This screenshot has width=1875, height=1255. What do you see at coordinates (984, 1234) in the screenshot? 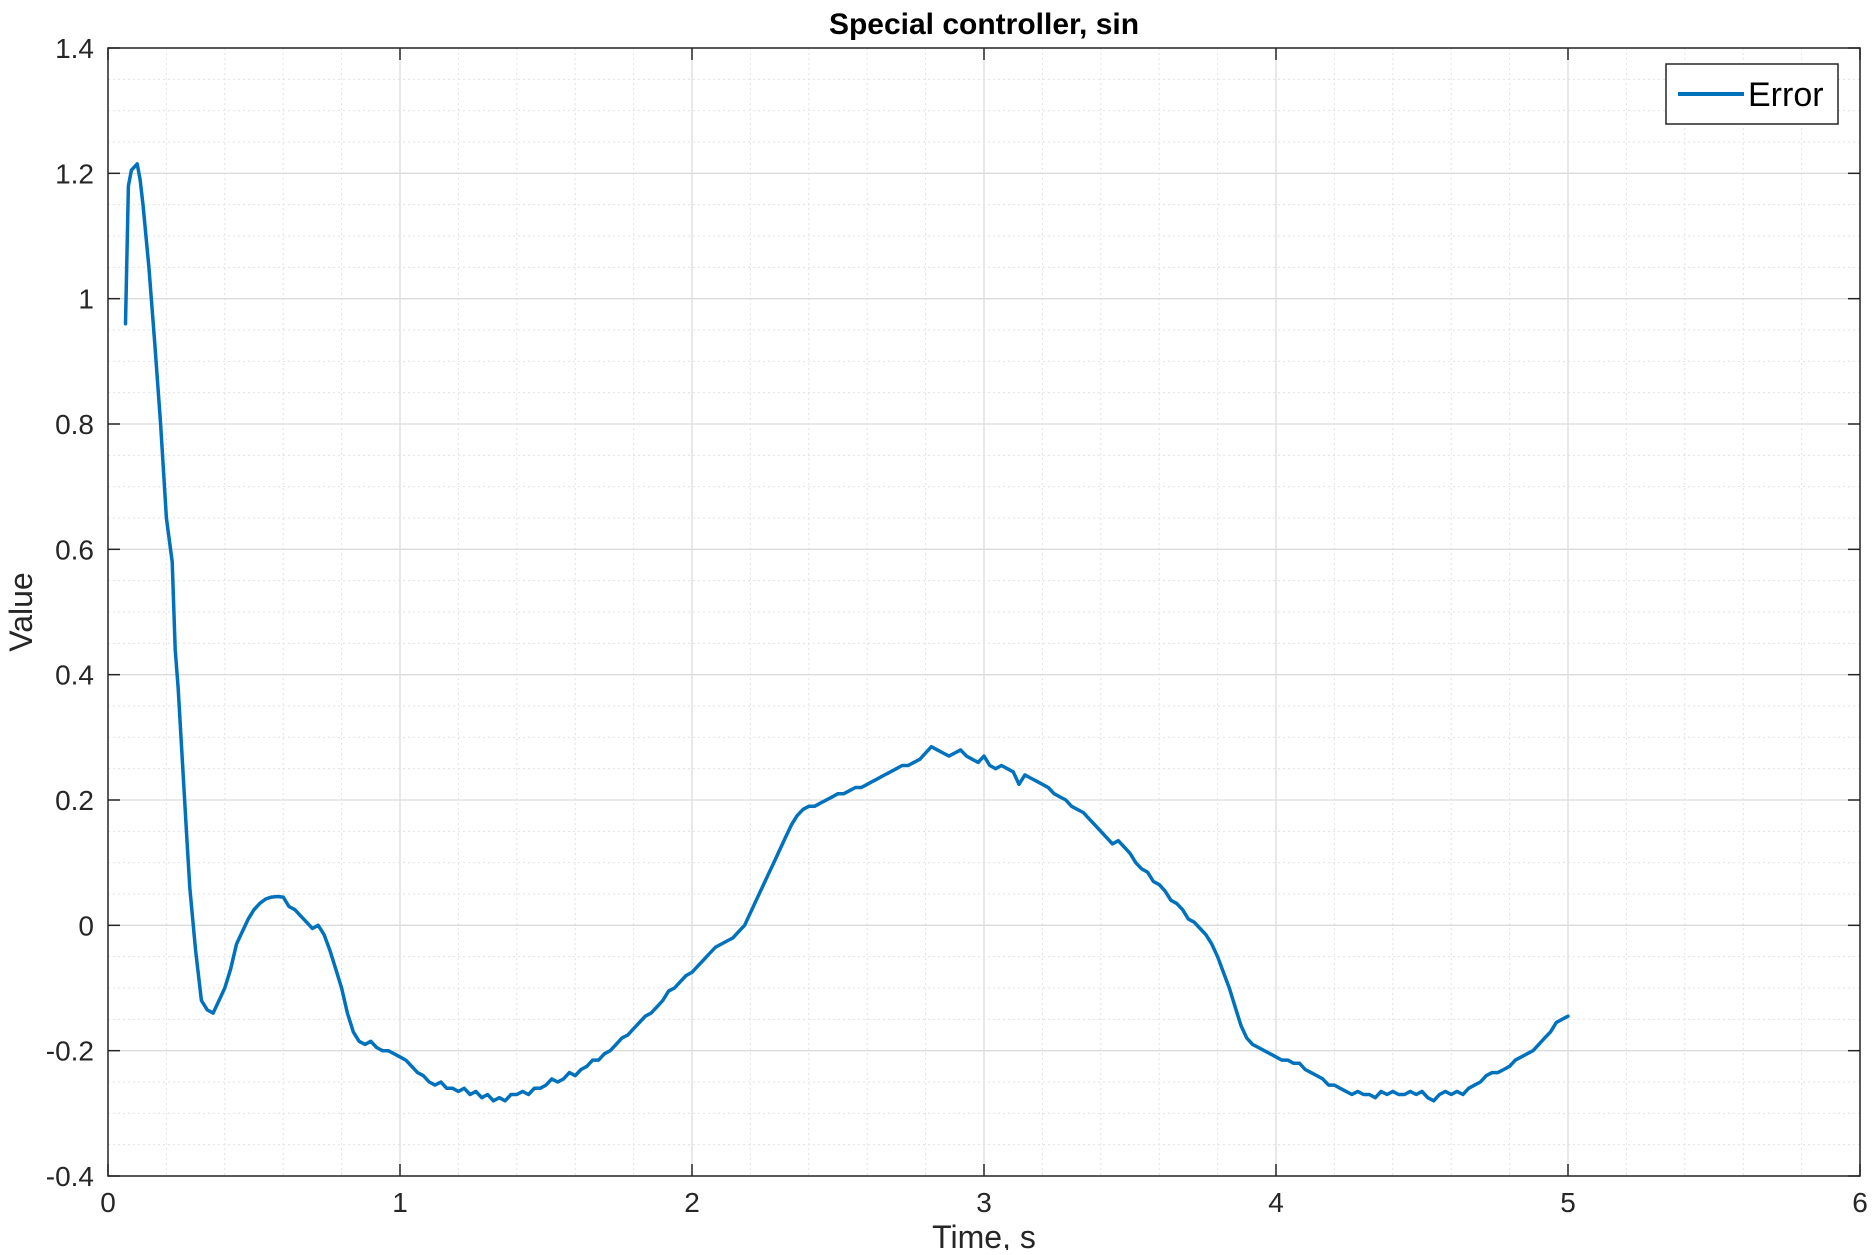
I see `x-axis-label: Time, s` at bounding box center [984, 1234].